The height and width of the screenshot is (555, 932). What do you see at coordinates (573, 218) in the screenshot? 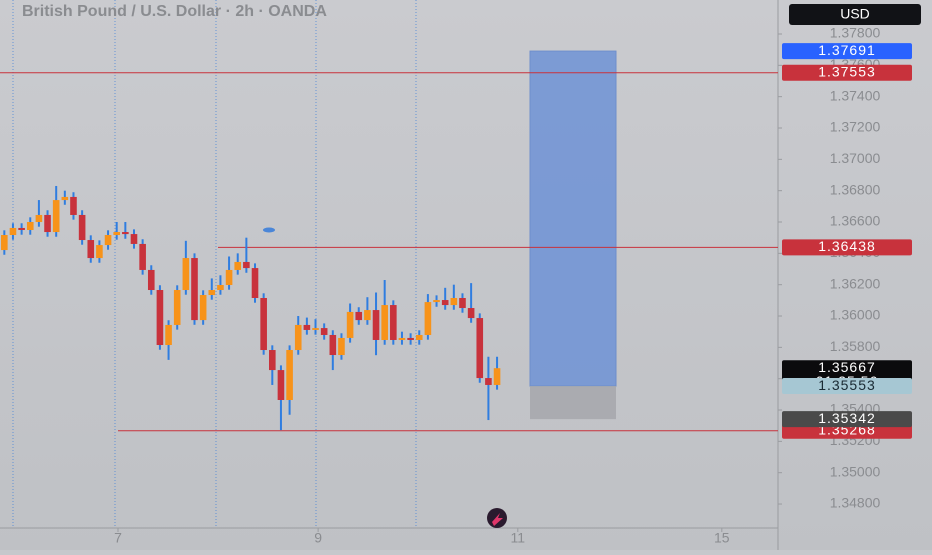
I see `position-target-zone` at bounding box center [573, 218].